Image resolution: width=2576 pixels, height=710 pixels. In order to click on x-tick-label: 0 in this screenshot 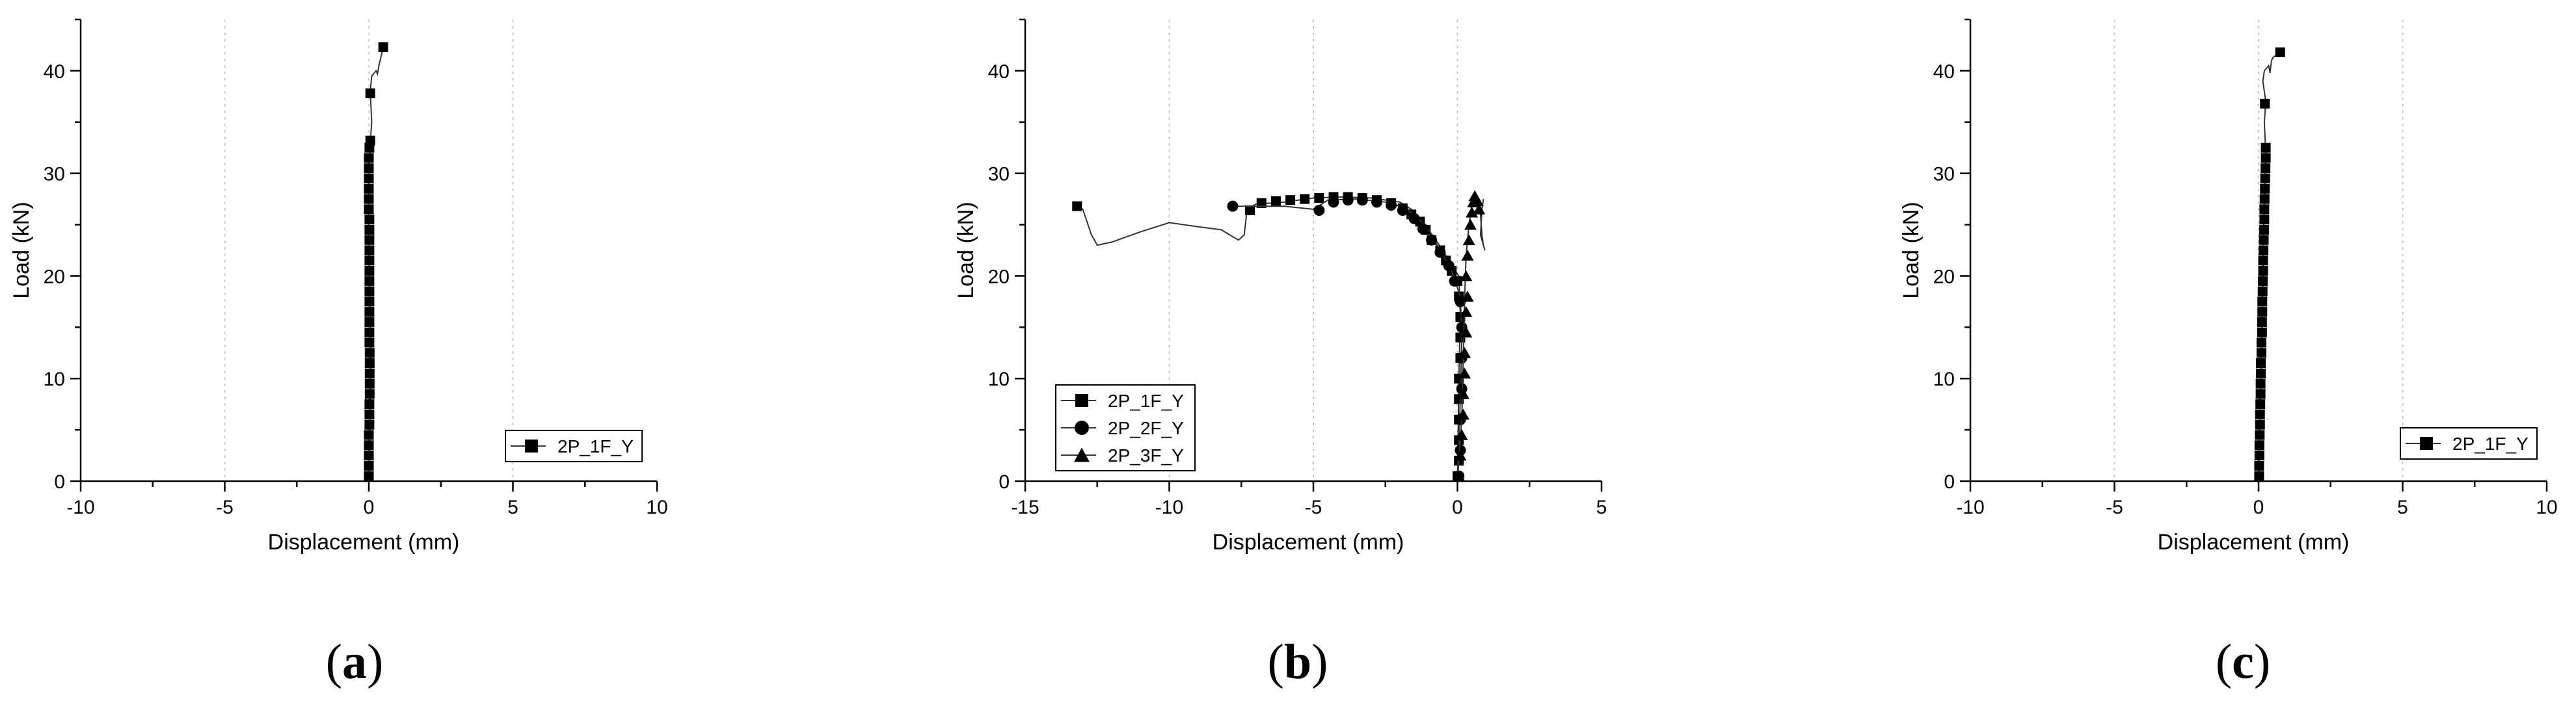, I will do `click(369, 507)`.